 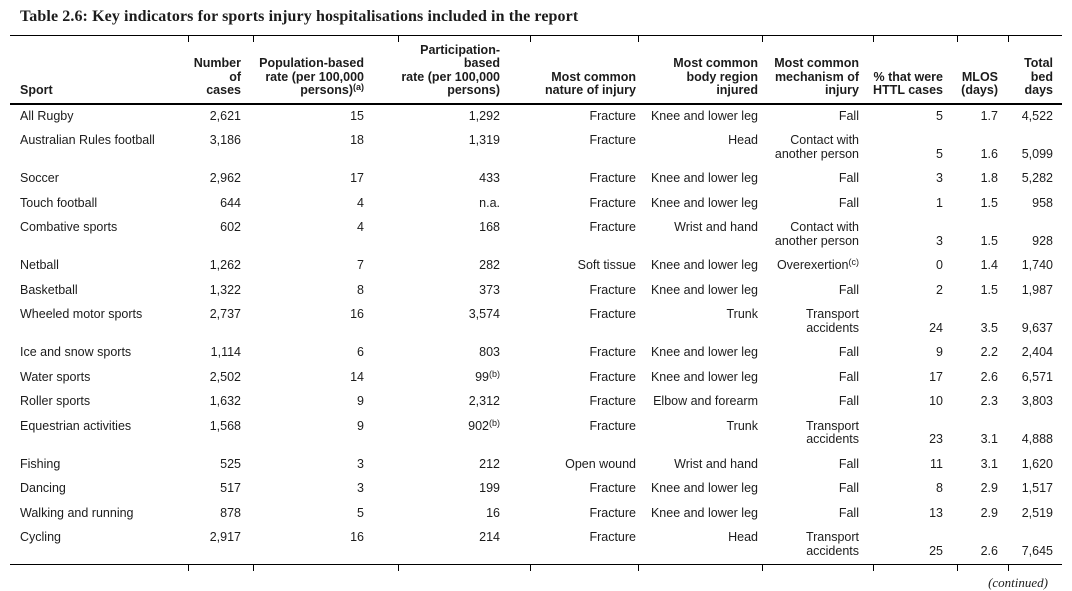 What do you see at coordinates (225, 265) in the screenshot?
I see `cell-cases: 1,262` at bounding box center [225, 265].